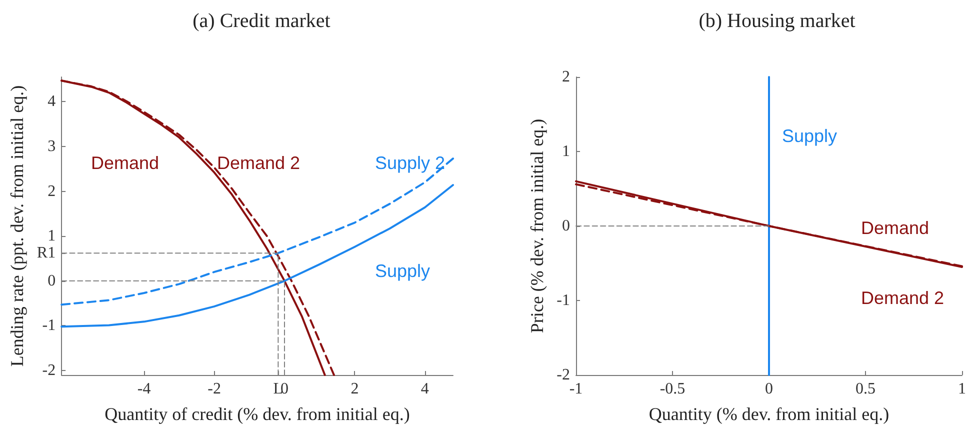 This screenshot has height=434, width=969. Describe the element at coordinates (536, 226) in the screenshot. I see `y-axis-title: Price (% dev. from initial eq.)` at that location.